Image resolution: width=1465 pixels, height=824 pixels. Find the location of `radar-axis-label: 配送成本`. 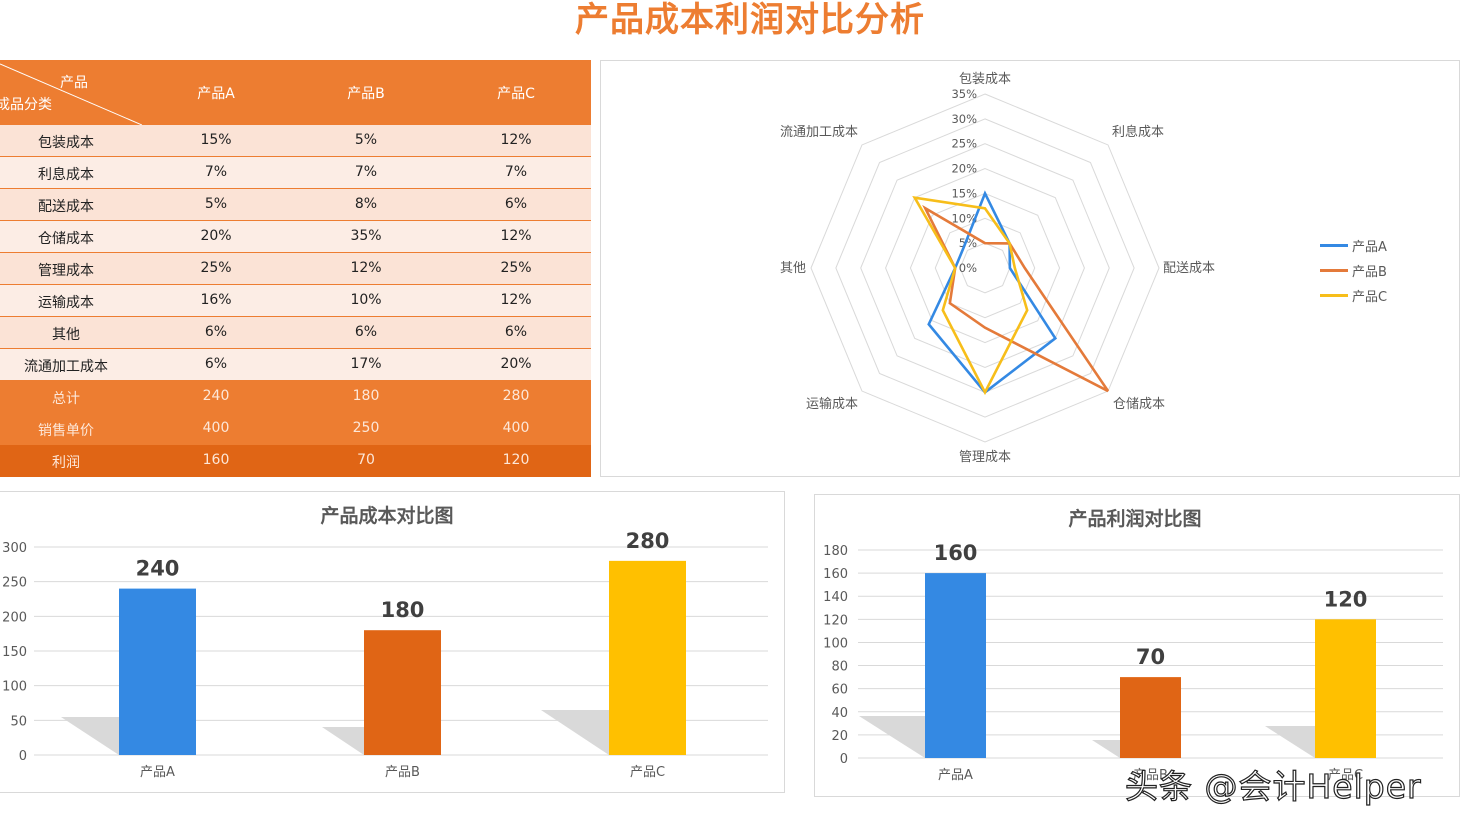

radar-axis-label: 配送成本 is located at coordinates (1189, 268).